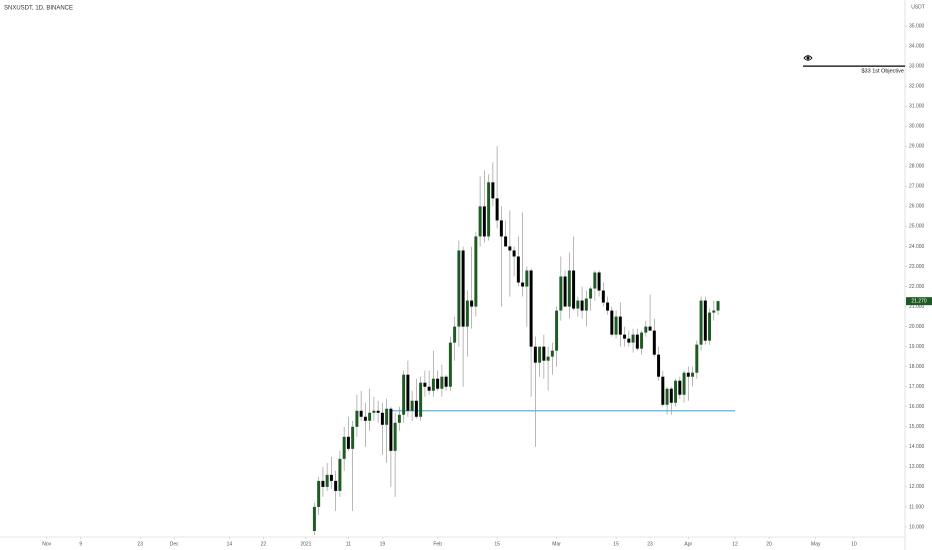  I want to click on y-tick-label: 15.000, so click(917, 427).